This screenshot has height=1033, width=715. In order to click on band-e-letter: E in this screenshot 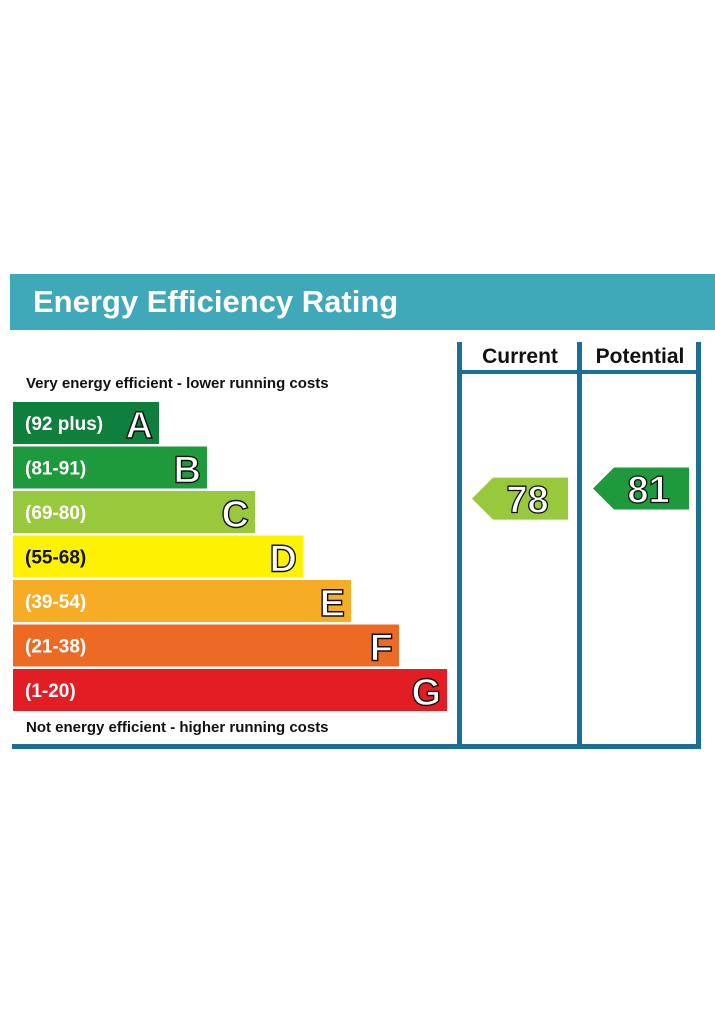, I will do `click(332, 604)`.